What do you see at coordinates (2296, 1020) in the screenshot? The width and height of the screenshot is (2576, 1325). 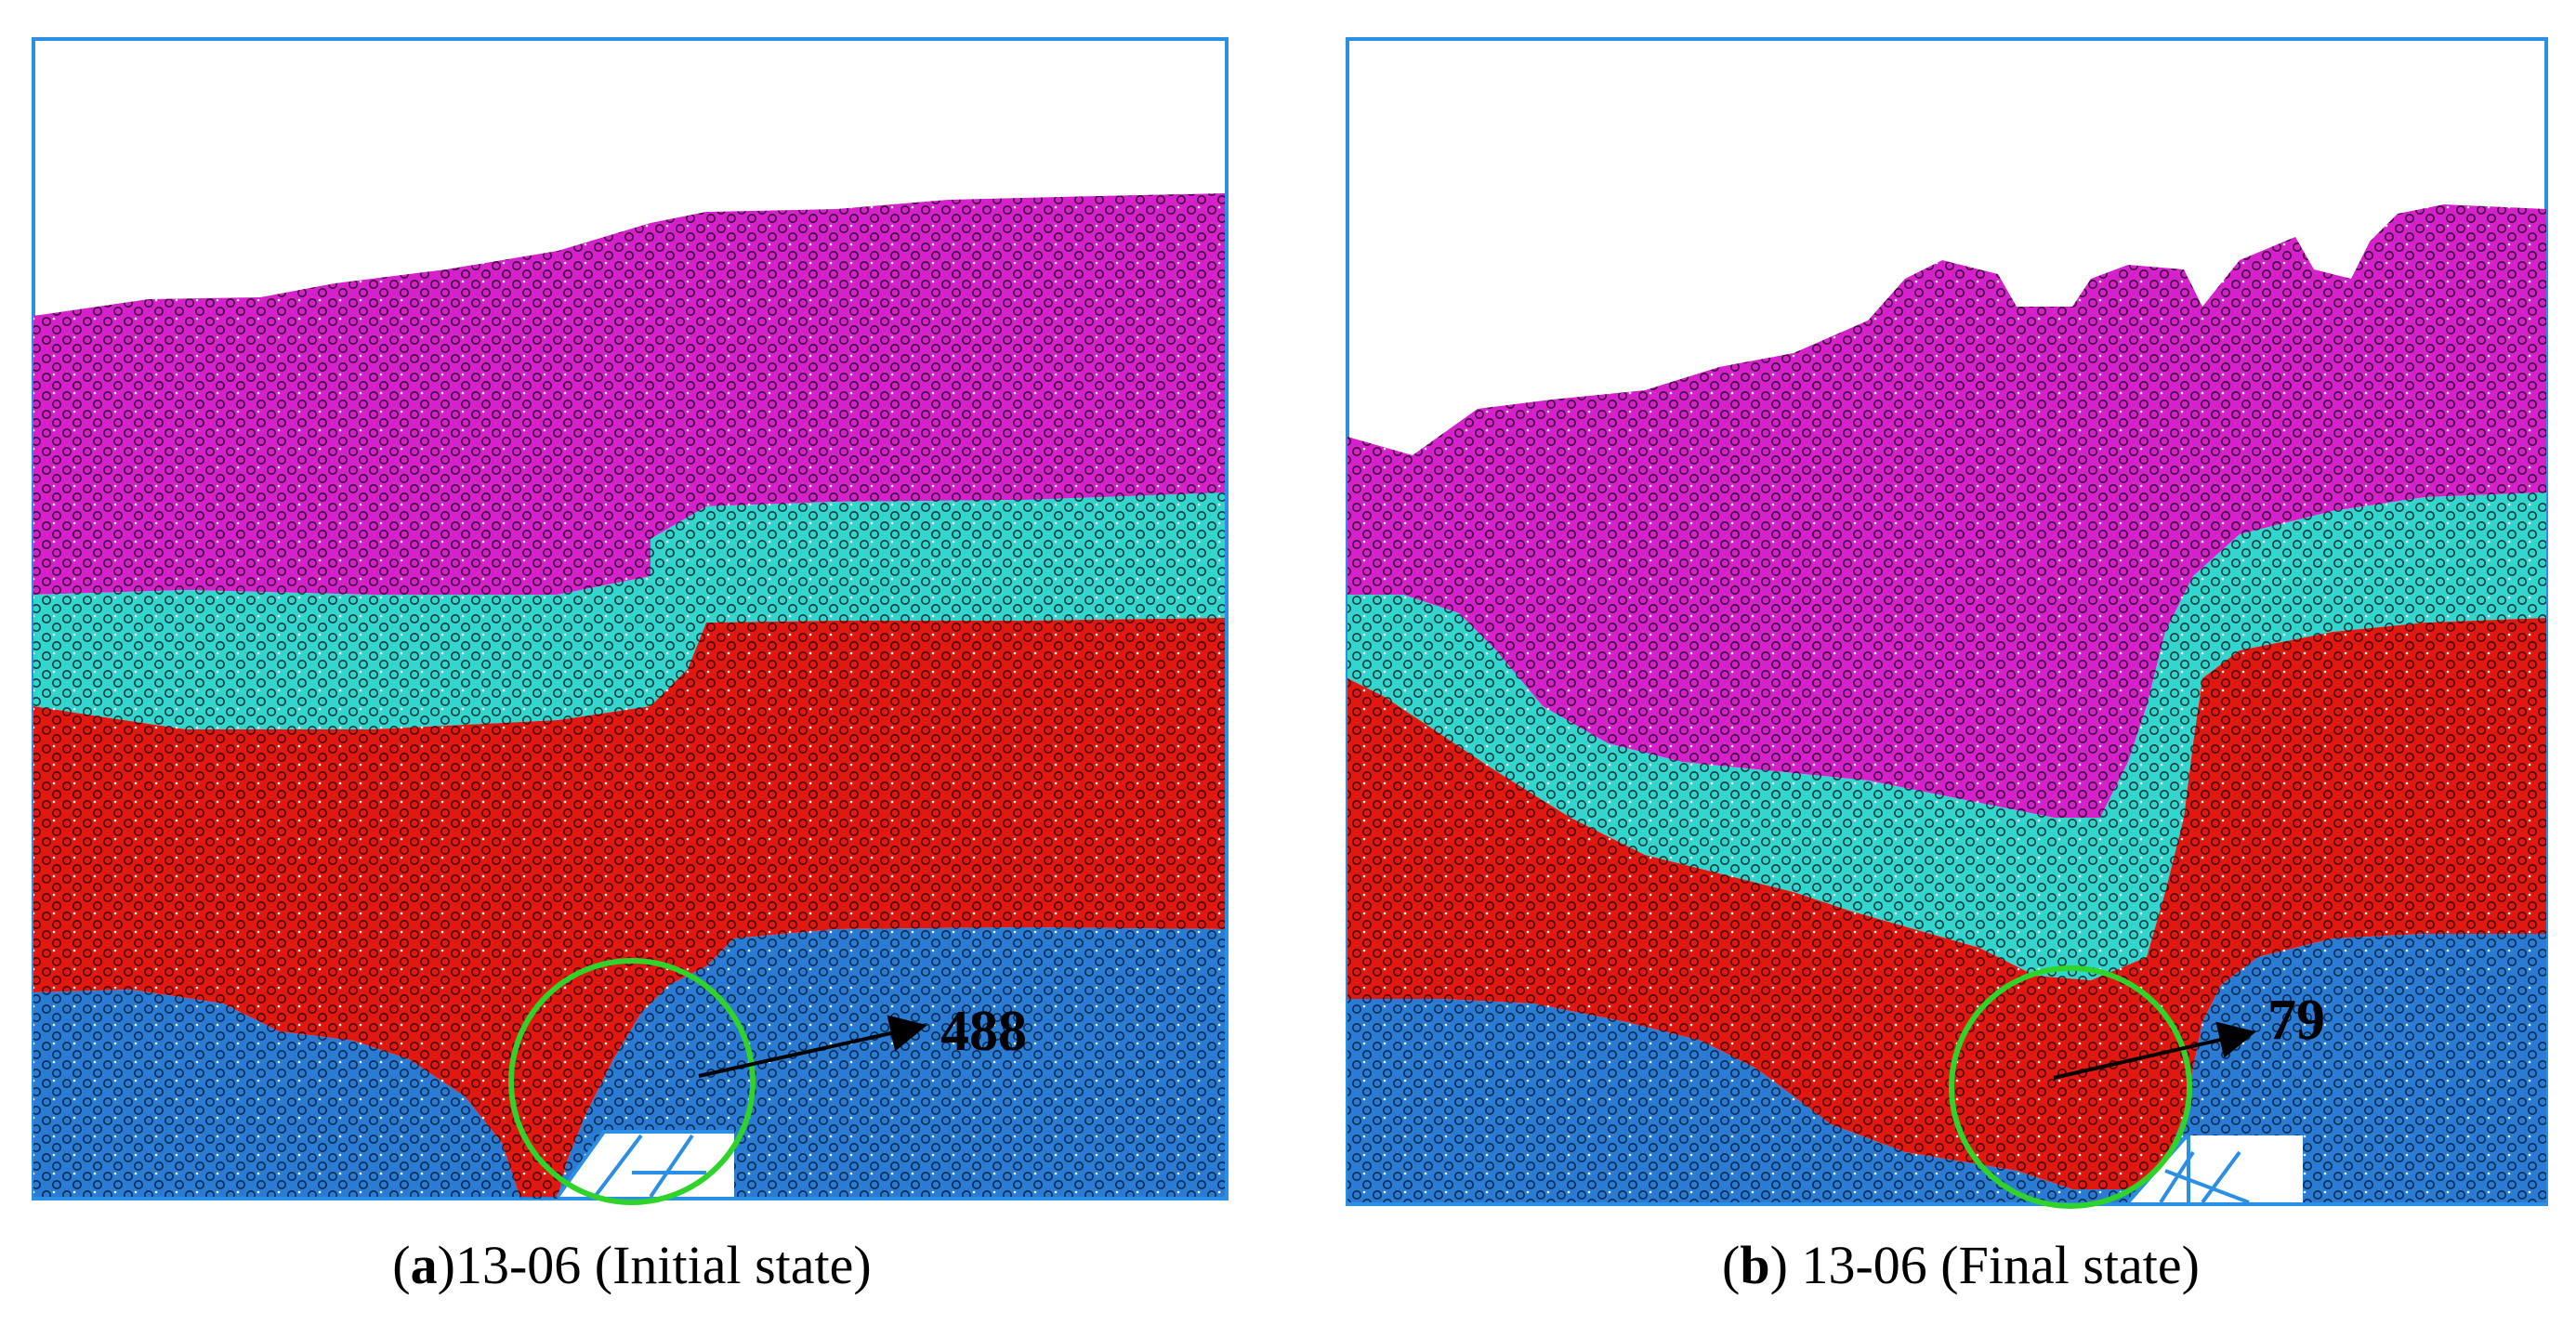 I see `annotation-b: 79` at bounding box center [2296, 1020].